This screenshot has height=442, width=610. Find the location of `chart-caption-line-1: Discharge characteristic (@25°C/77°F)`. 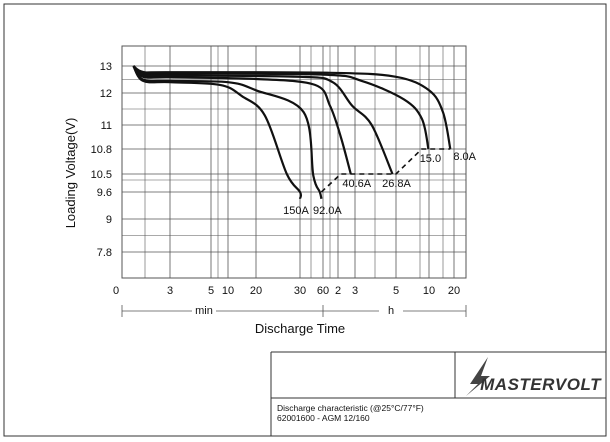

chart-caption-line-1: Discharge characteristic (@25°C/77°F) is located at coordinates (350, 408).